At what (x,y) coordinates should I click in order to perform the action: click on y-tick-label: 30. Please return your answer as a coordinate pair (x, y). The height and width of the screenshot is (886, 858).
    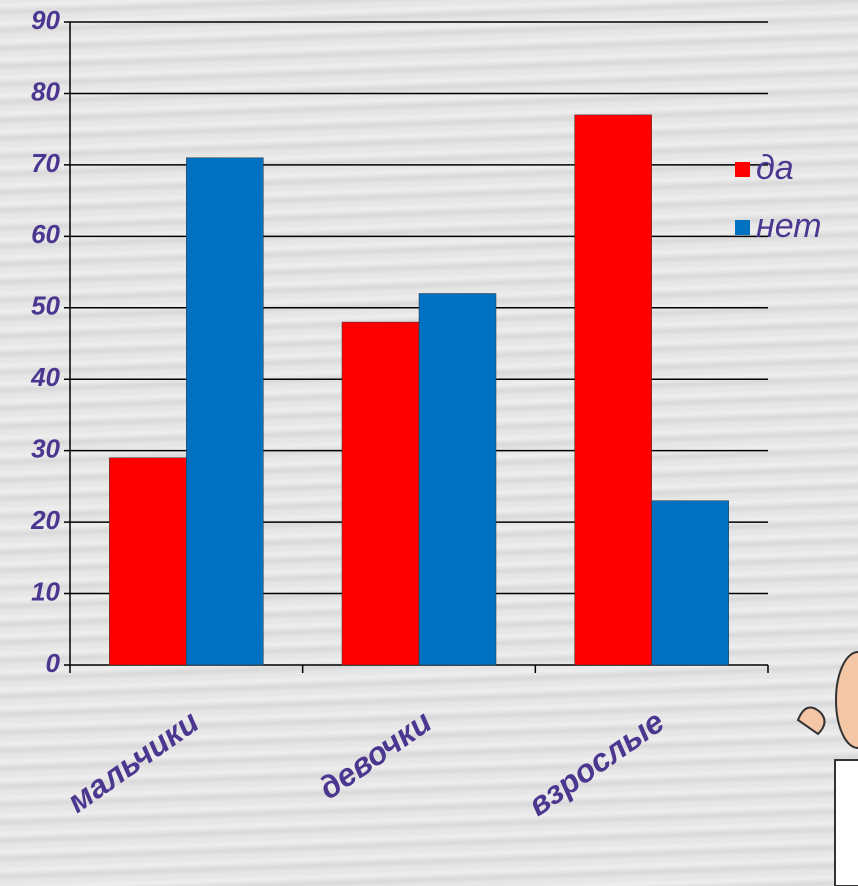
    Looking at the image, I should click on (45, 449).